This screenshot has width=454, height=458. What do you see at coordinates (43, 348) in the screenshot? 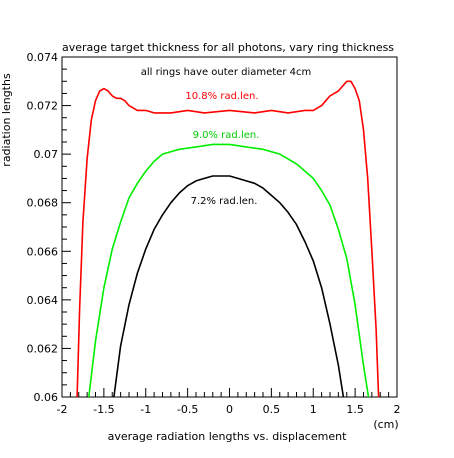
I see `y-tick-label: 0.062` at bounding box center [43, 348].